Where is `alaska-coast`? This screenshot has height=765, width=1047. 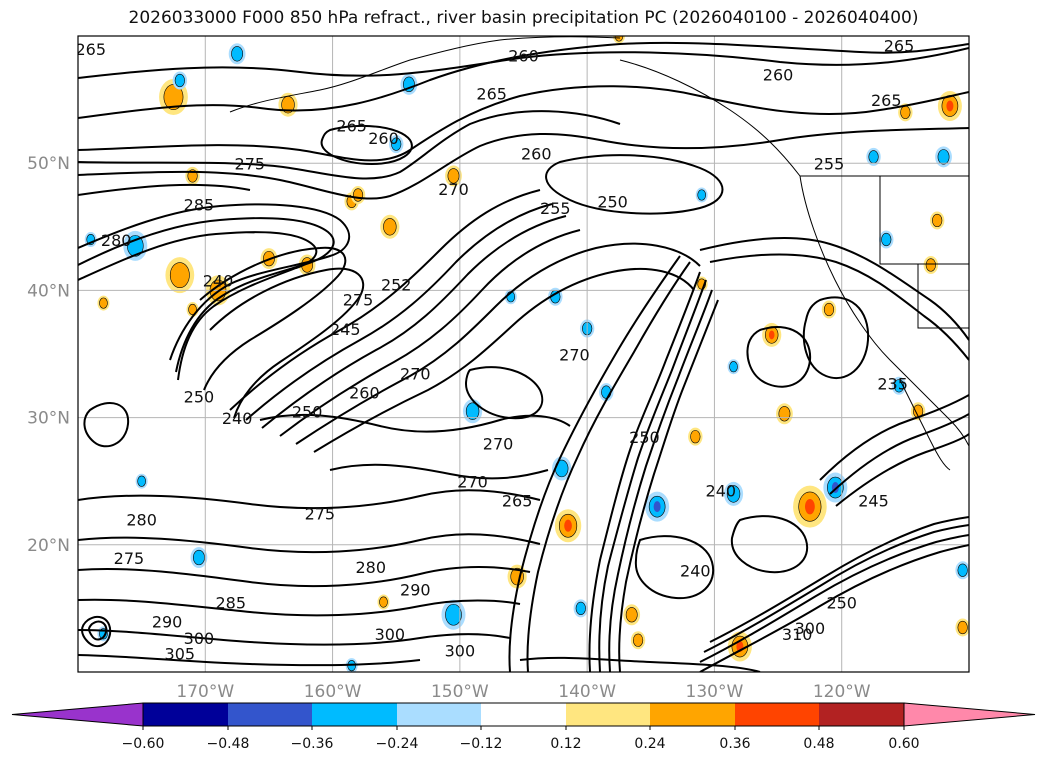
alaska-coast is located at coordinates (425, 74).